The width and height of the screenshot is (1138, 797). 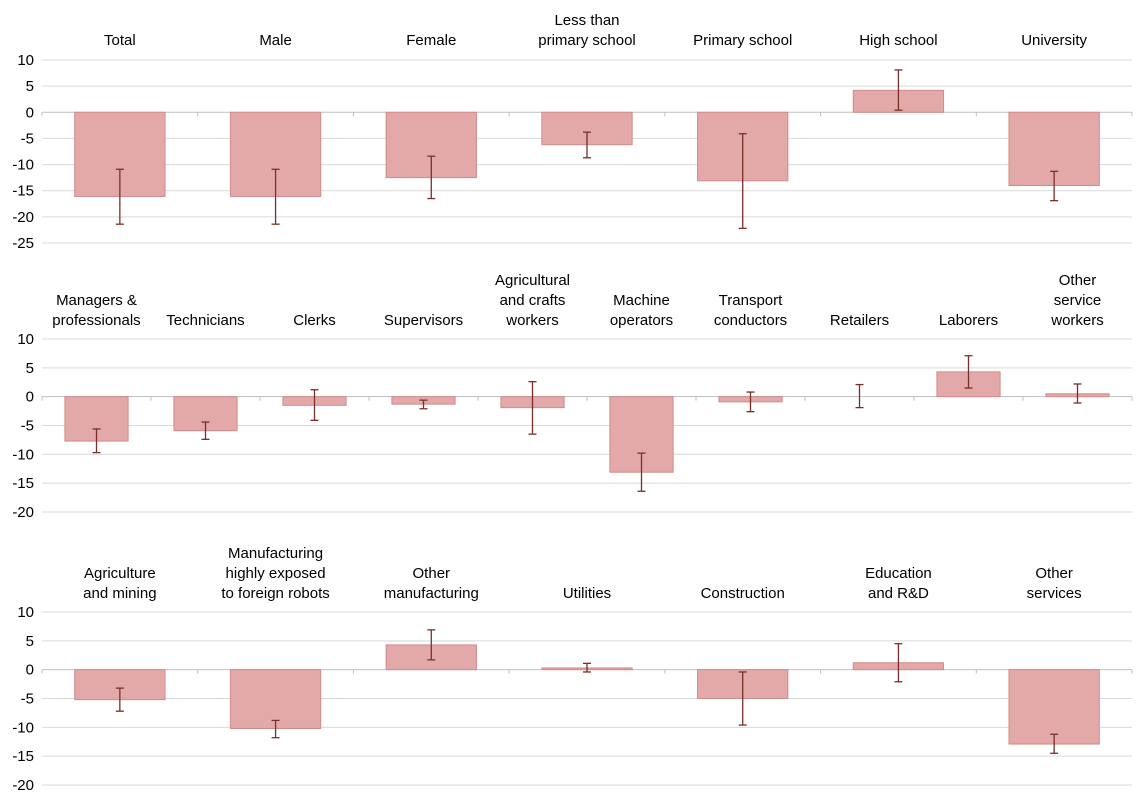 I want to click on category-label: operators, so click(x=641, y=320).